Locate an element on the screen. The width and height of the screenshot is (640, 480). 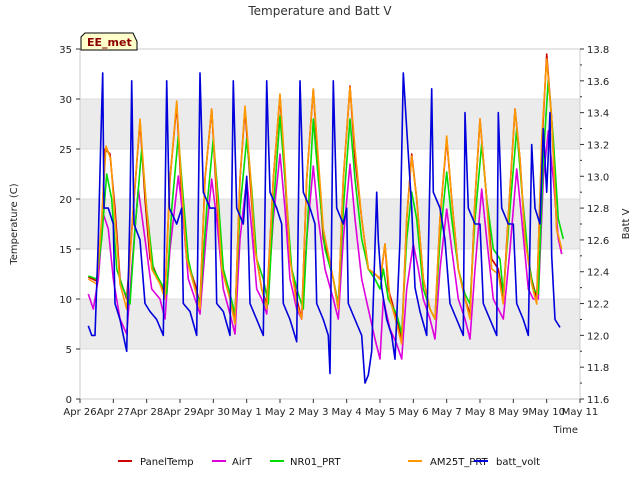
x-tick-label: Apr 27 is located at coordinates (113, 412).